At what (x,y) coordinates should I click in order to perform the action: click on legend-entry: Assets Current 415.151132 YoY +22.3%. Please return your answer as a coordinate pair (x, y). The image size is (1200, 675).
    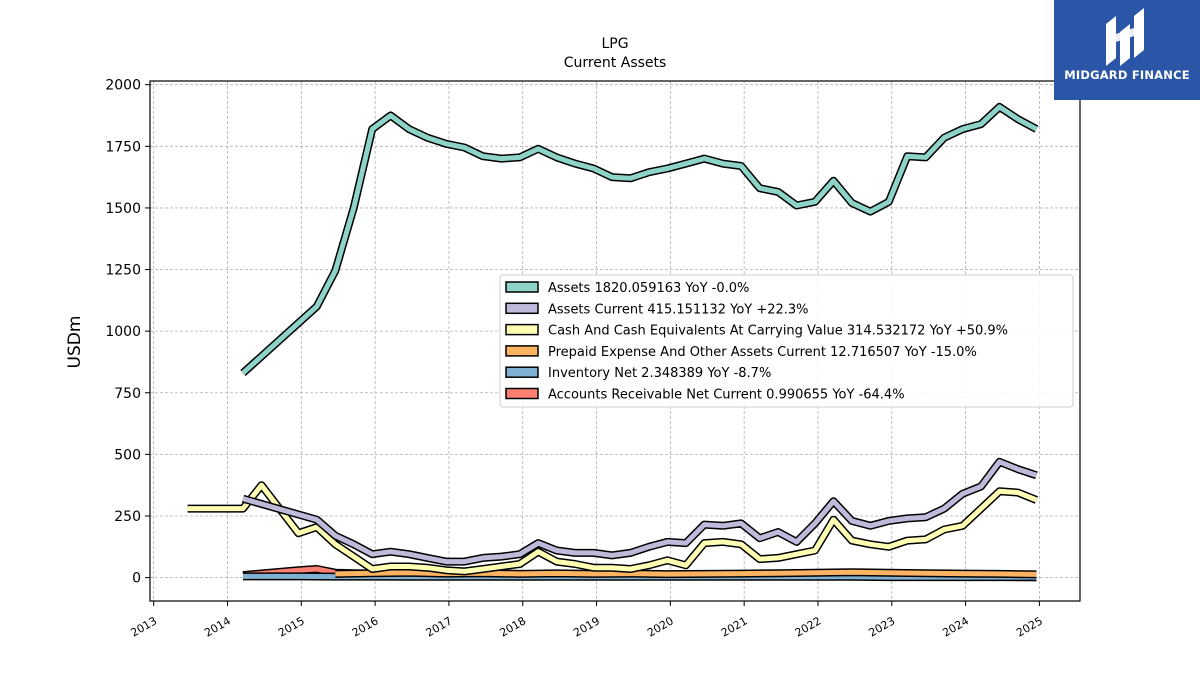
    Looking at the image, I should click on (657, 309).